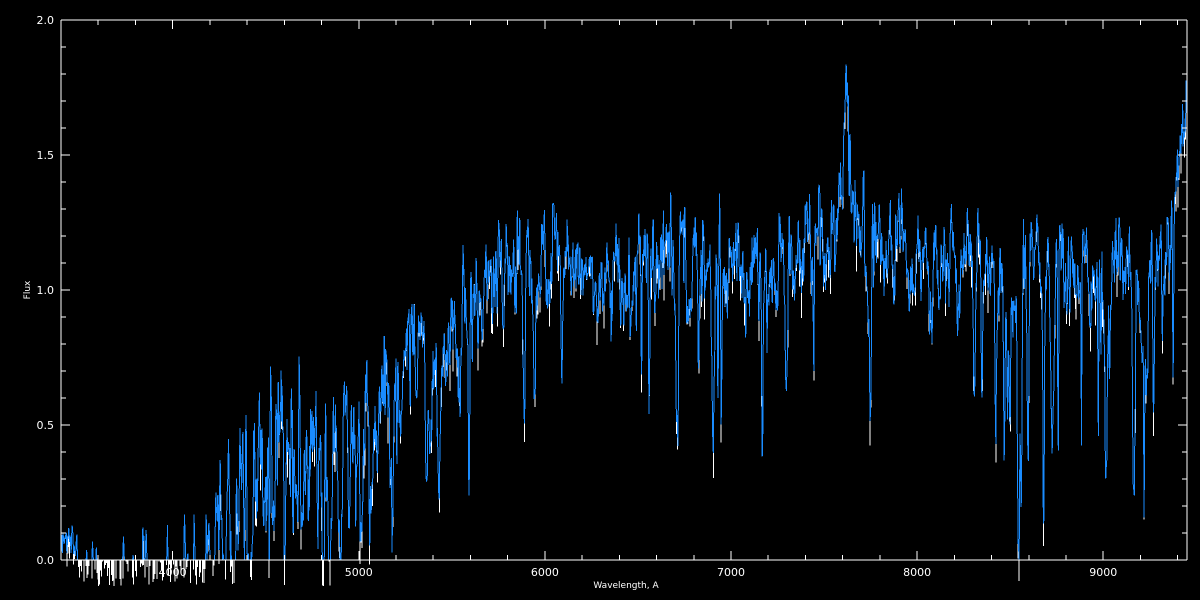 The image size is (1200, 600). What do you see at coordinates (626, 586) in the screenshot?
I see `x-axis-label: Wavelength, A` at bounding box center [626, 586].